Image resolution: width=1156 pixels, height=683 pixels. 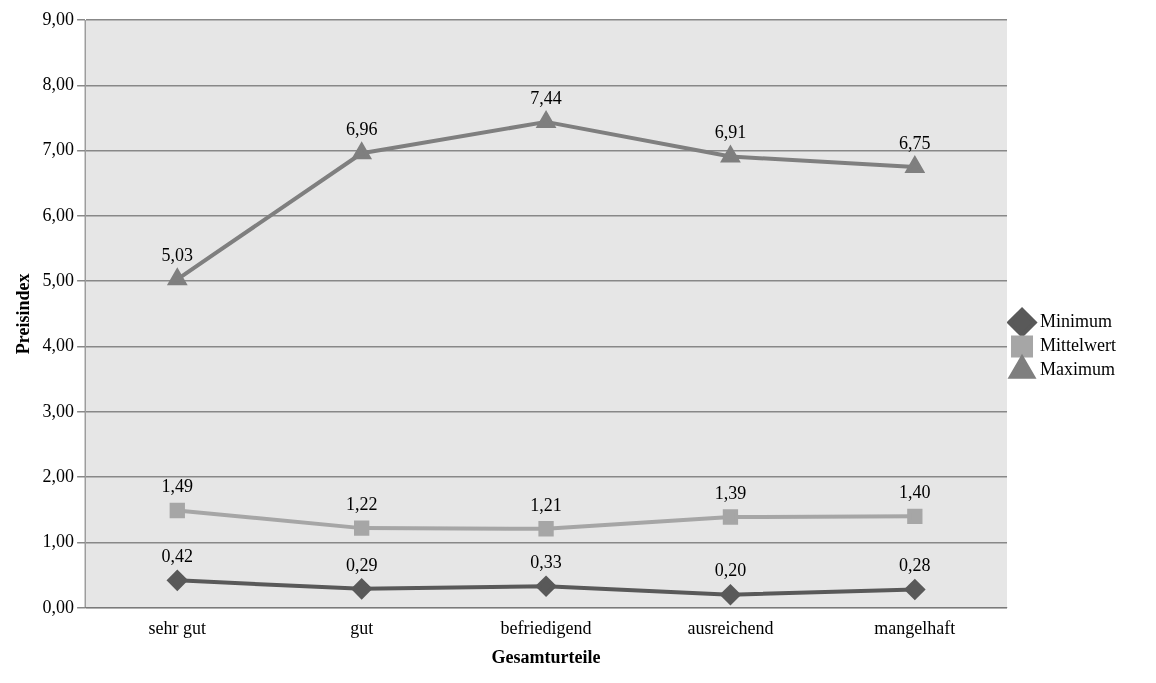 What do you see at coordinates (177, 486) in the screenshot?
I see `data-label: 1,49` at bounding box center [177, 486].